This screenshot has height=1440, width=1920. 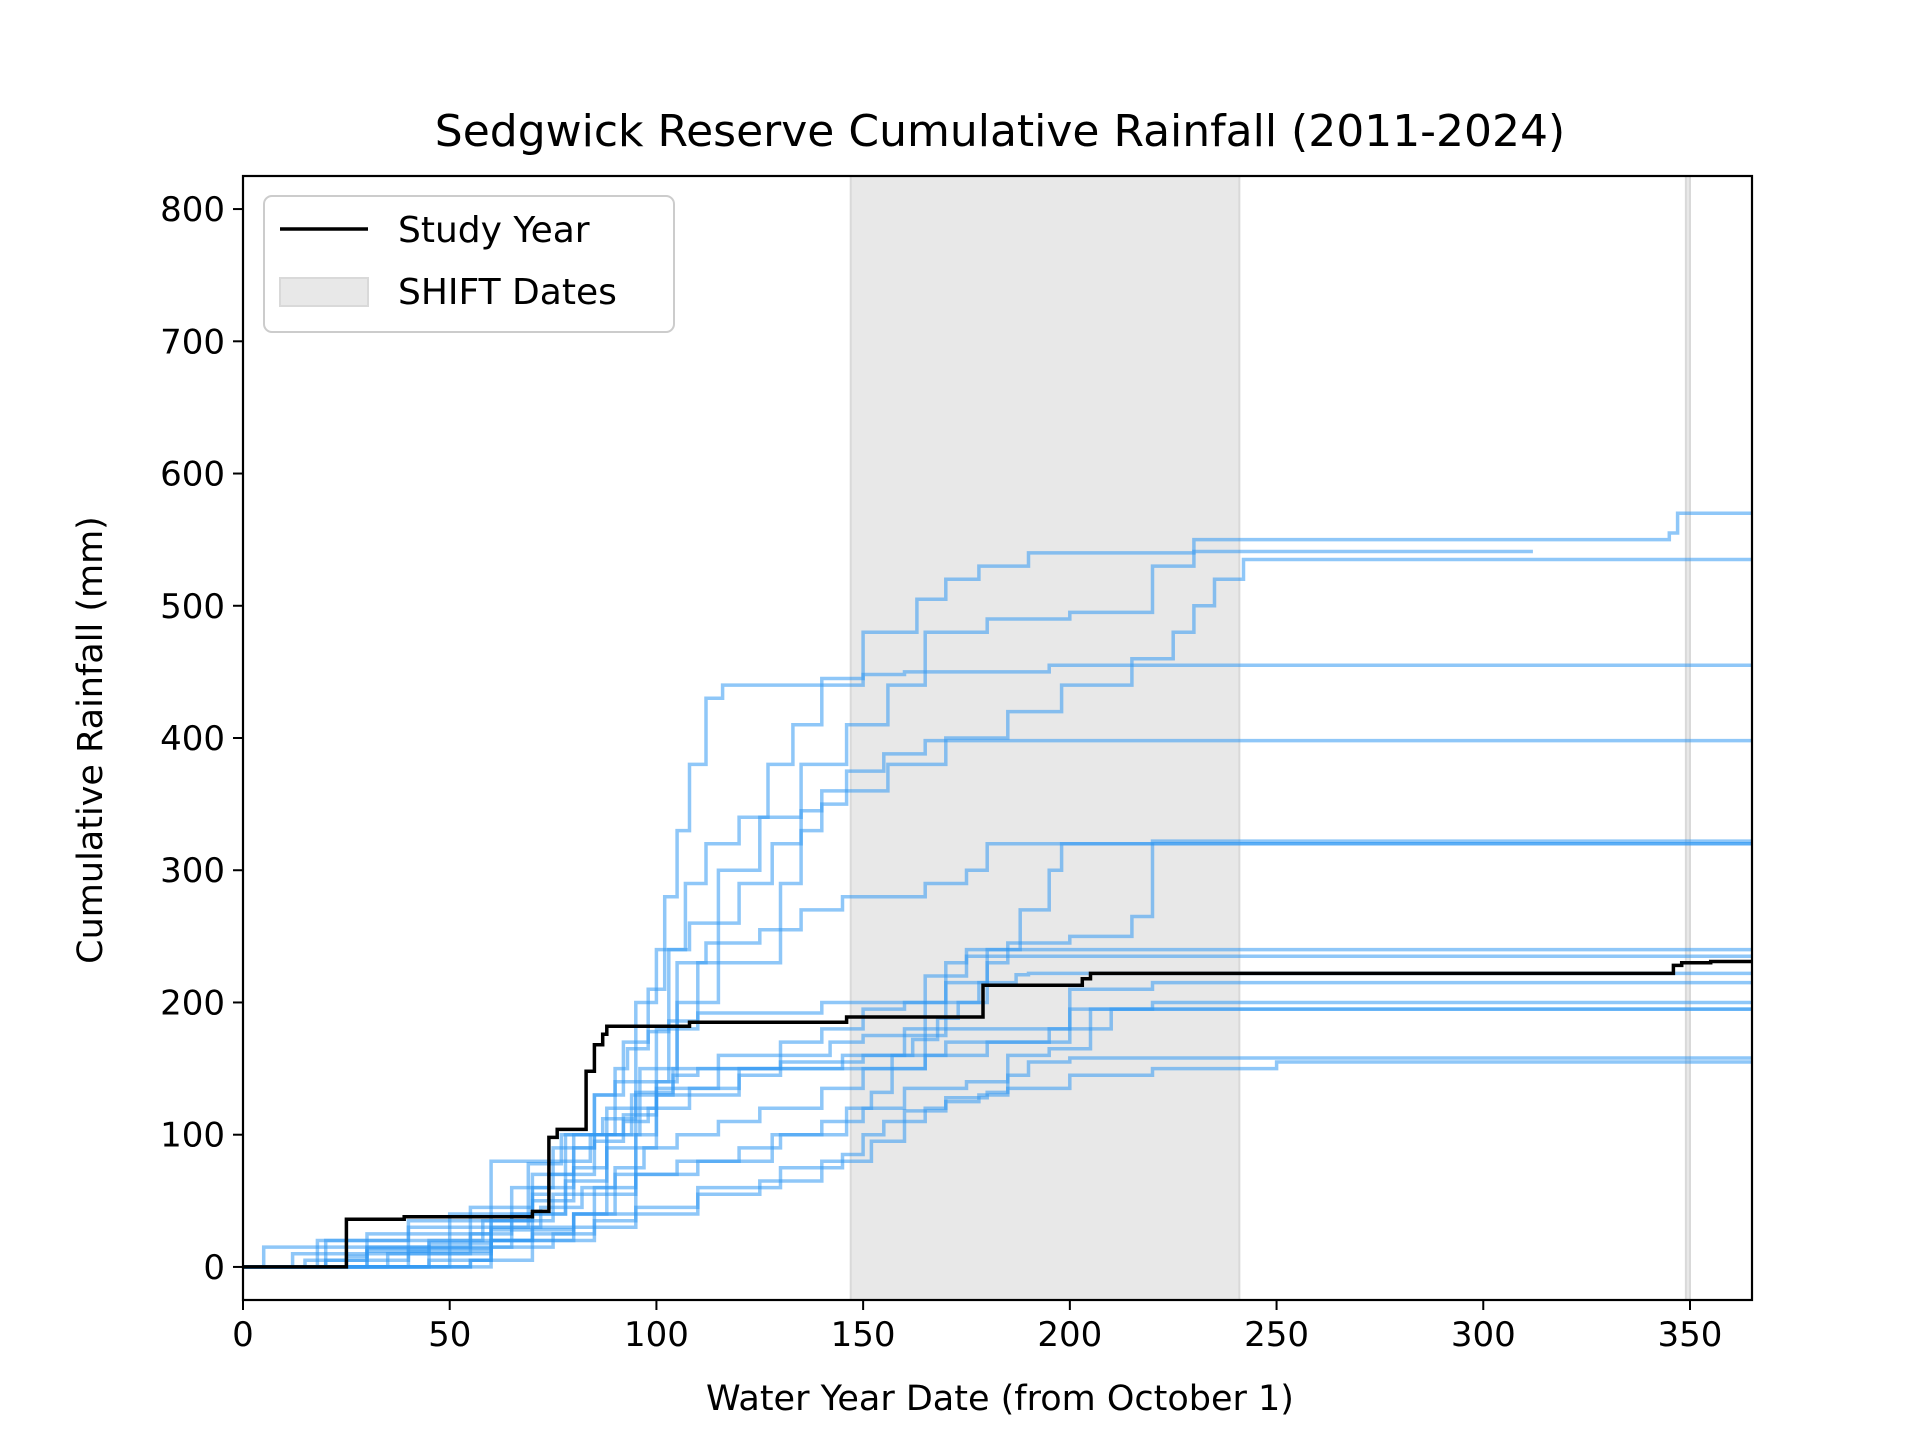 I want to click on legend-shift-label: SHIFT Dates, so click(x=507, y=292).